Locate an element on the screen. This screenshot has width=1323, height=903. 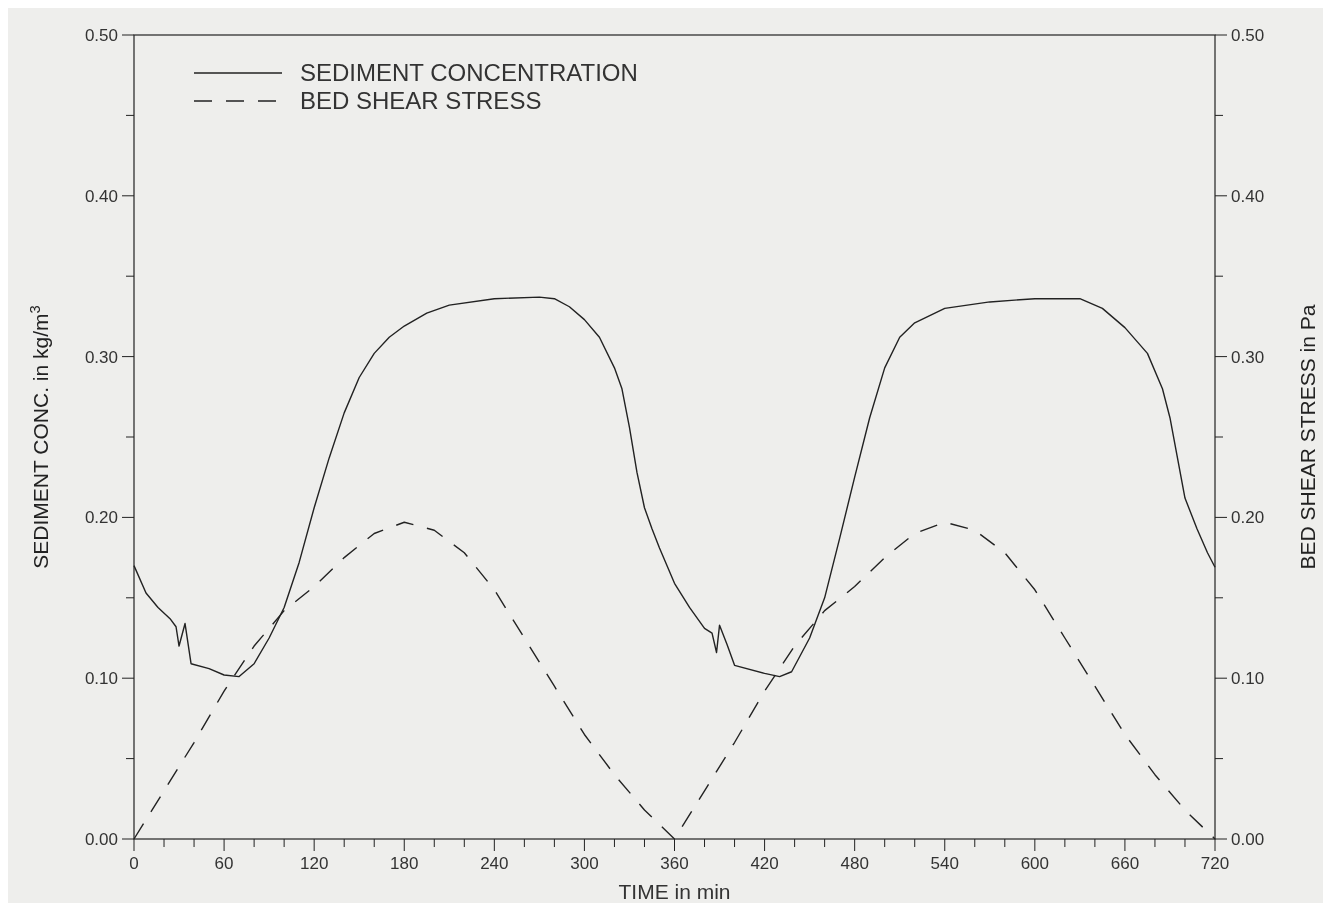
x-tick-label: 660 is located at coordinates (1125, 863).